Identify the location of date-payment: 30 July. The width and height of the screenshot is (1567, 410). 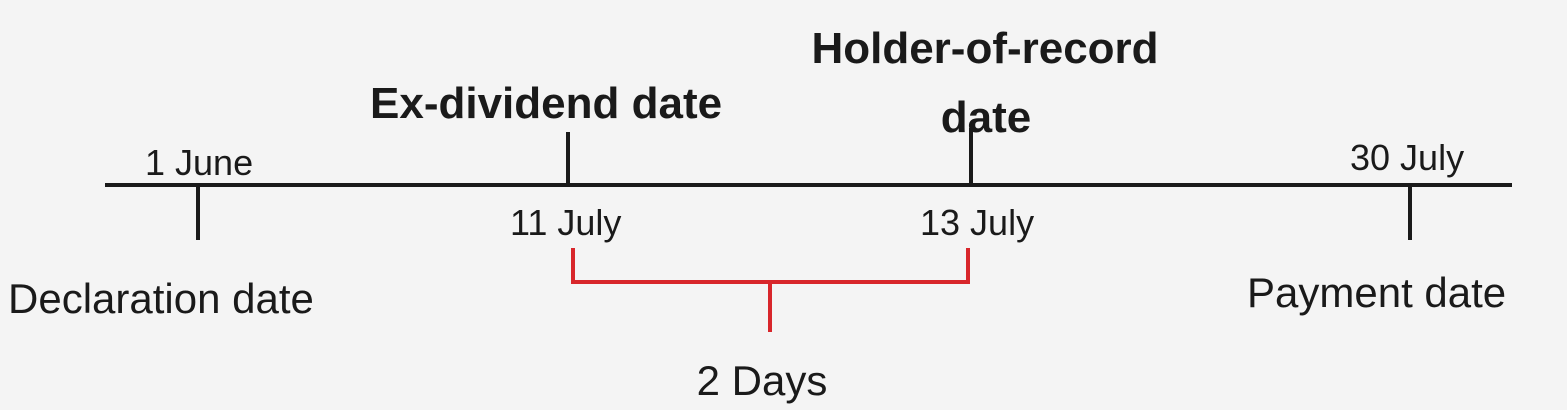
(1407, 157).